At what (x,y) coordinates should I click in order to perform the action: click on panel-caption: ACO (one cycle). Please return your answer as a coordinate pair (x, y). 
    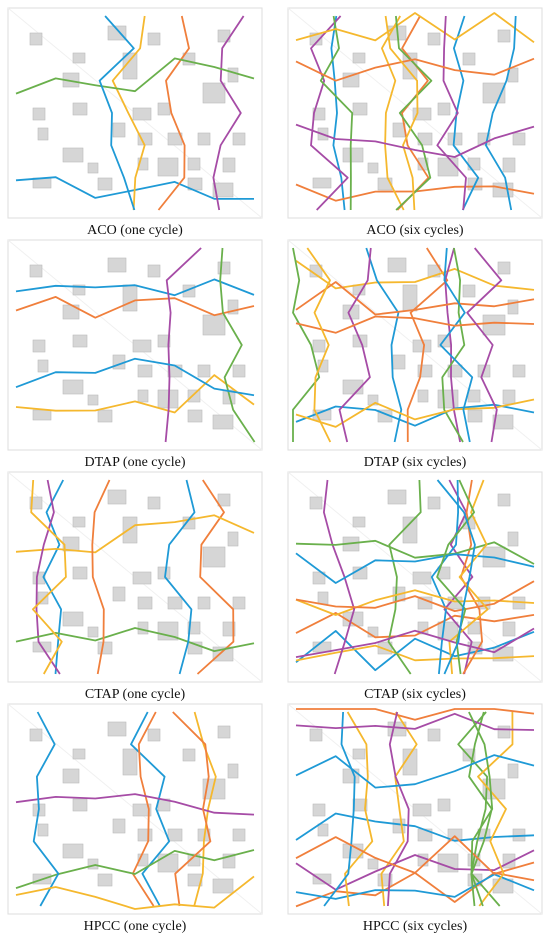
    Looking at the image, I should click on (135, 230).